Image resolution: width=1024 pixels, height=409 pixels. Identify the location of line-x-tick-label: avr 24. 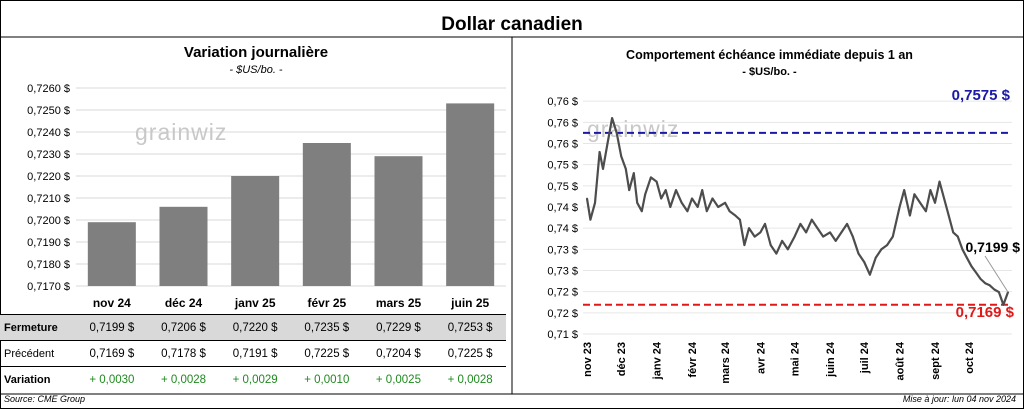
(761, 357).